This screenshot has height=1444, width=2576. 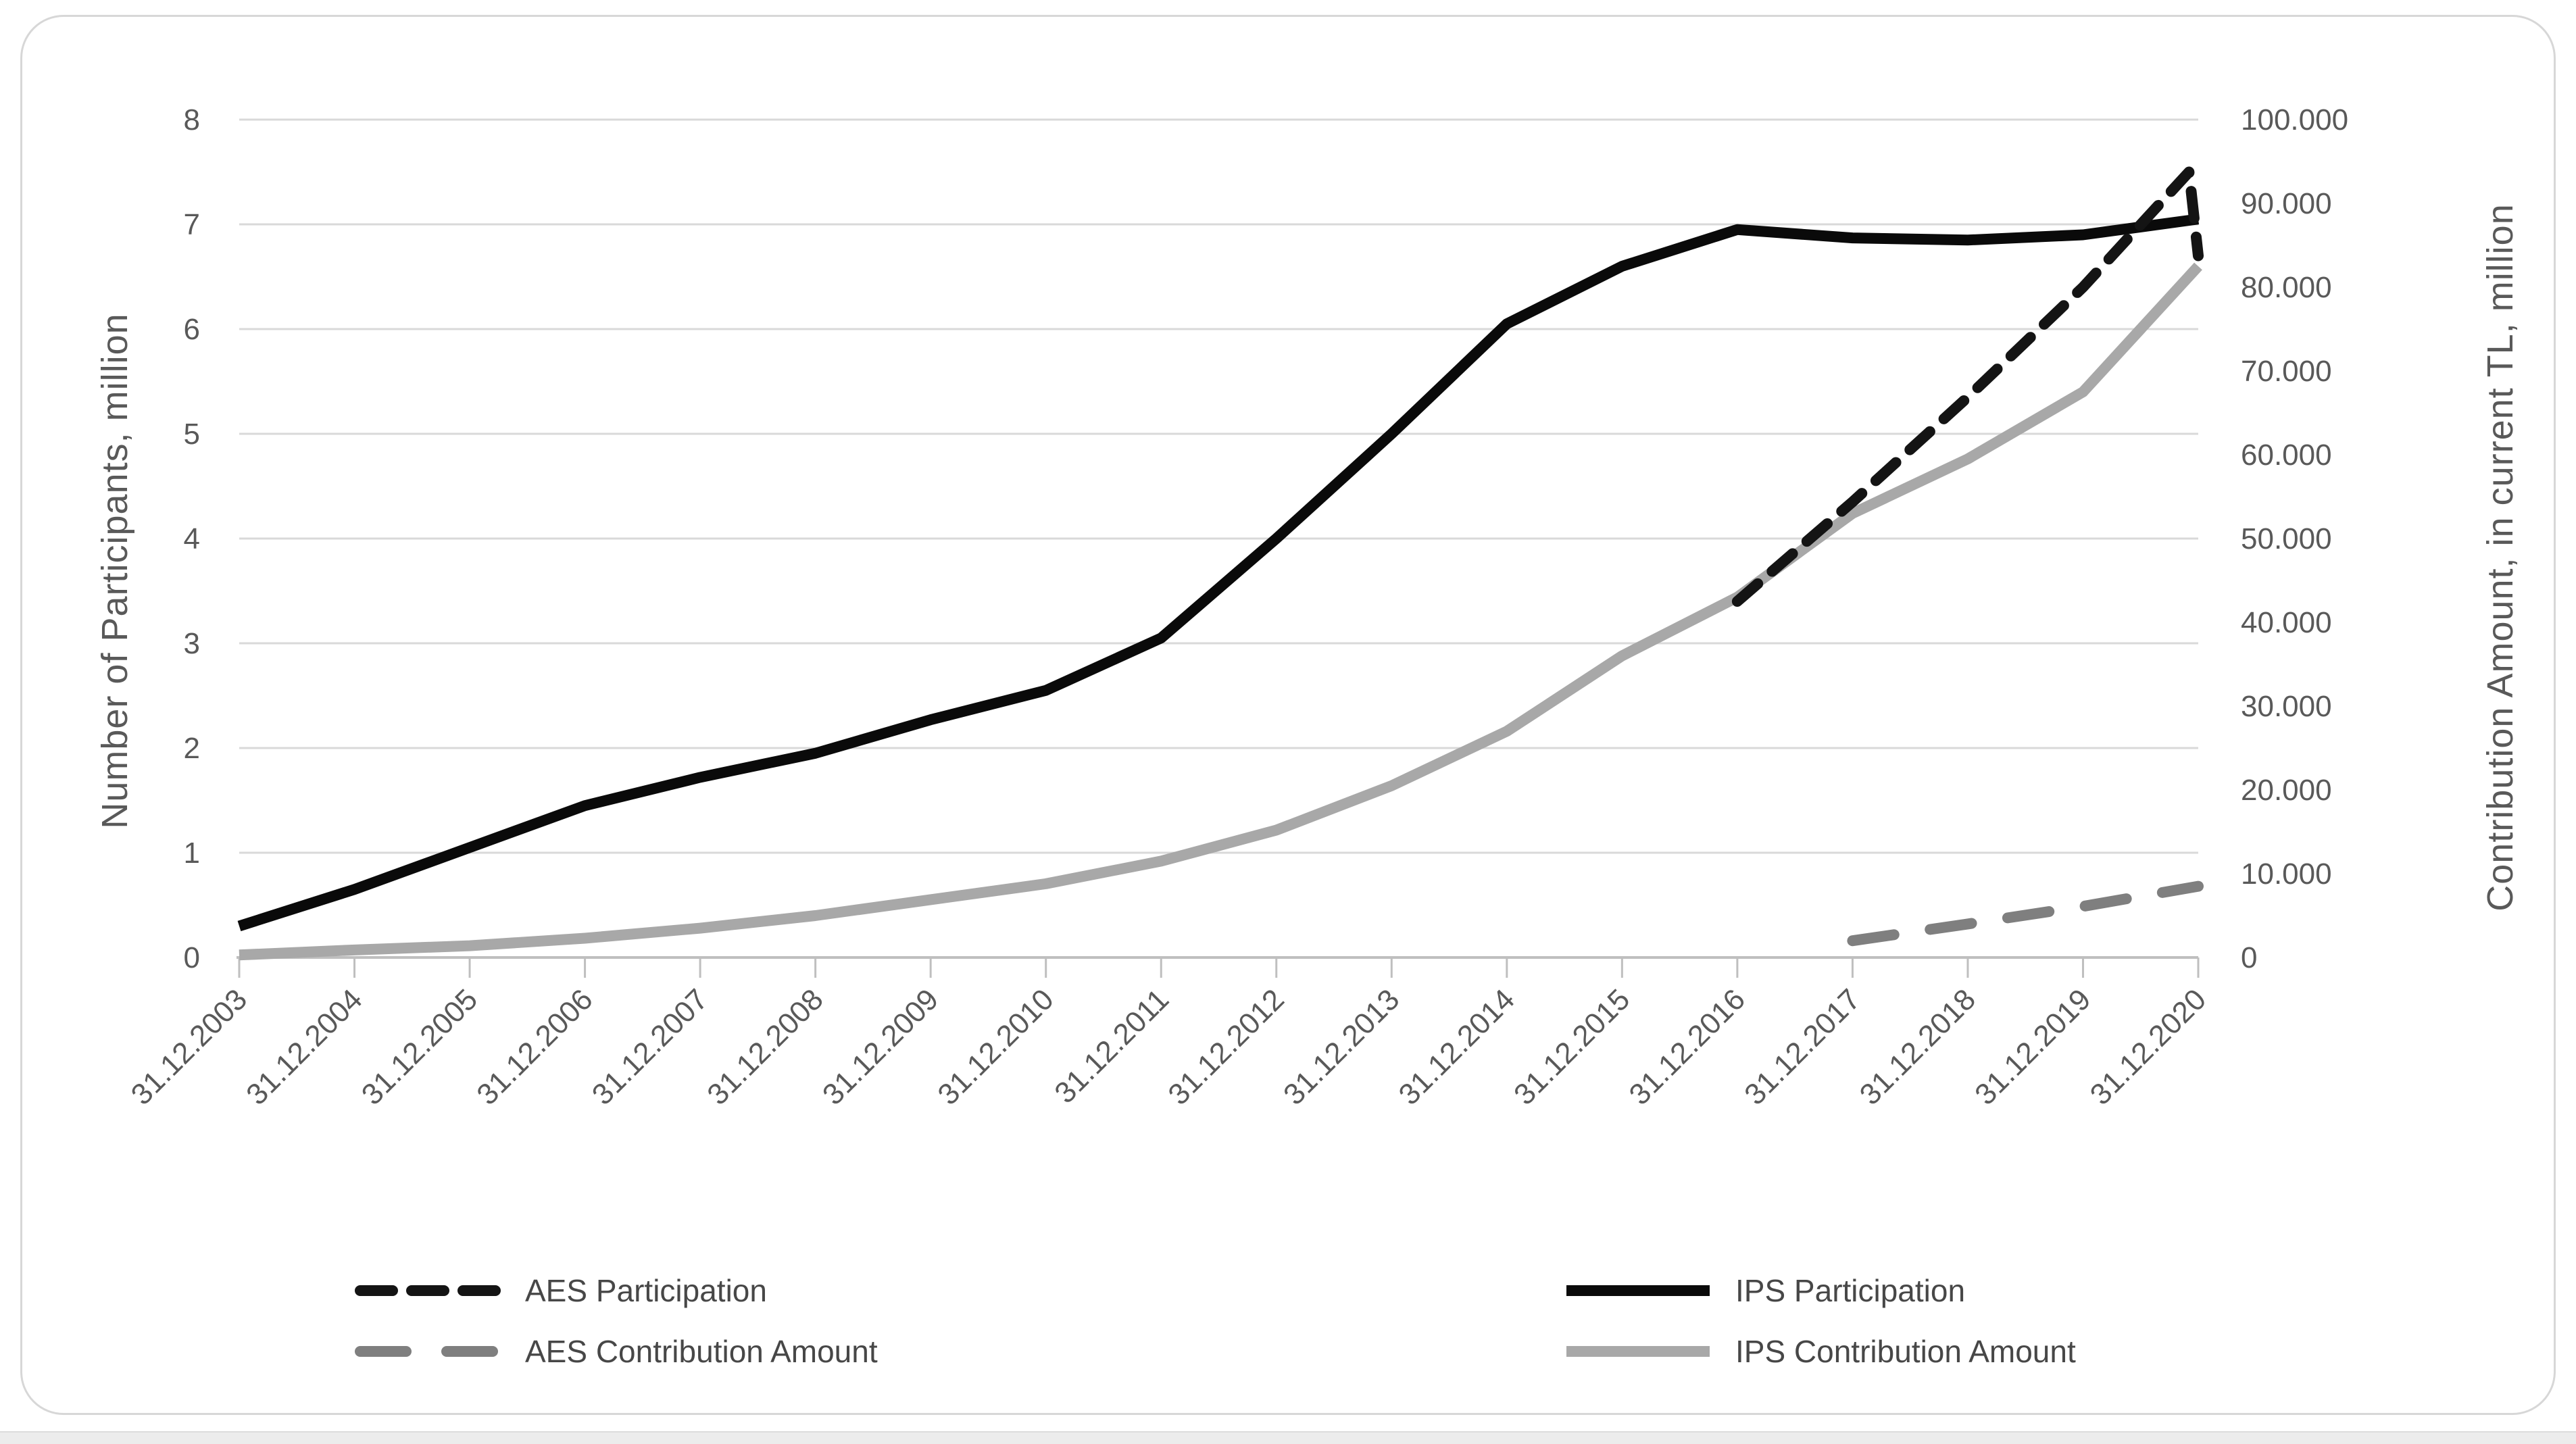 I want to click on x-axis-label: 31.12.2007, so click(x=650, y=1046).